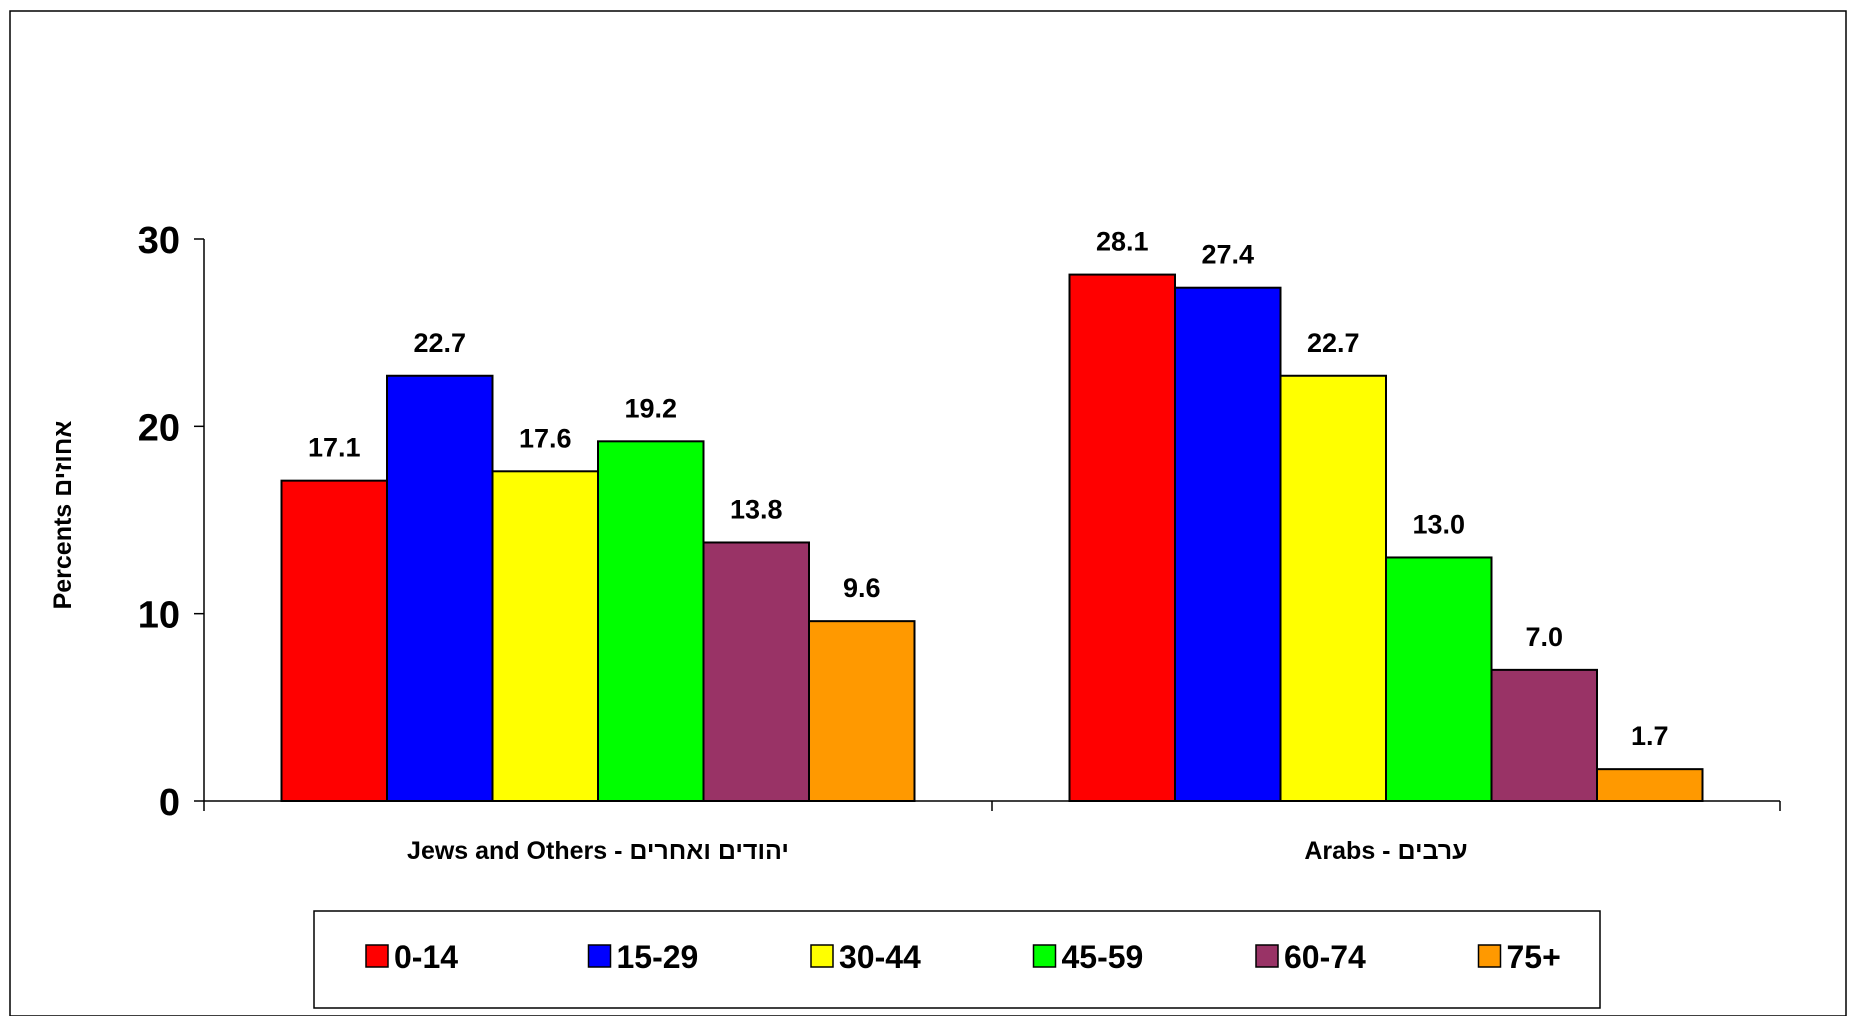 The height and width of the screenshot is (1021, 1856). Describe the element at coordinates (1650, 736) in the screenshot. I see `data-label: 1.7` at that location.